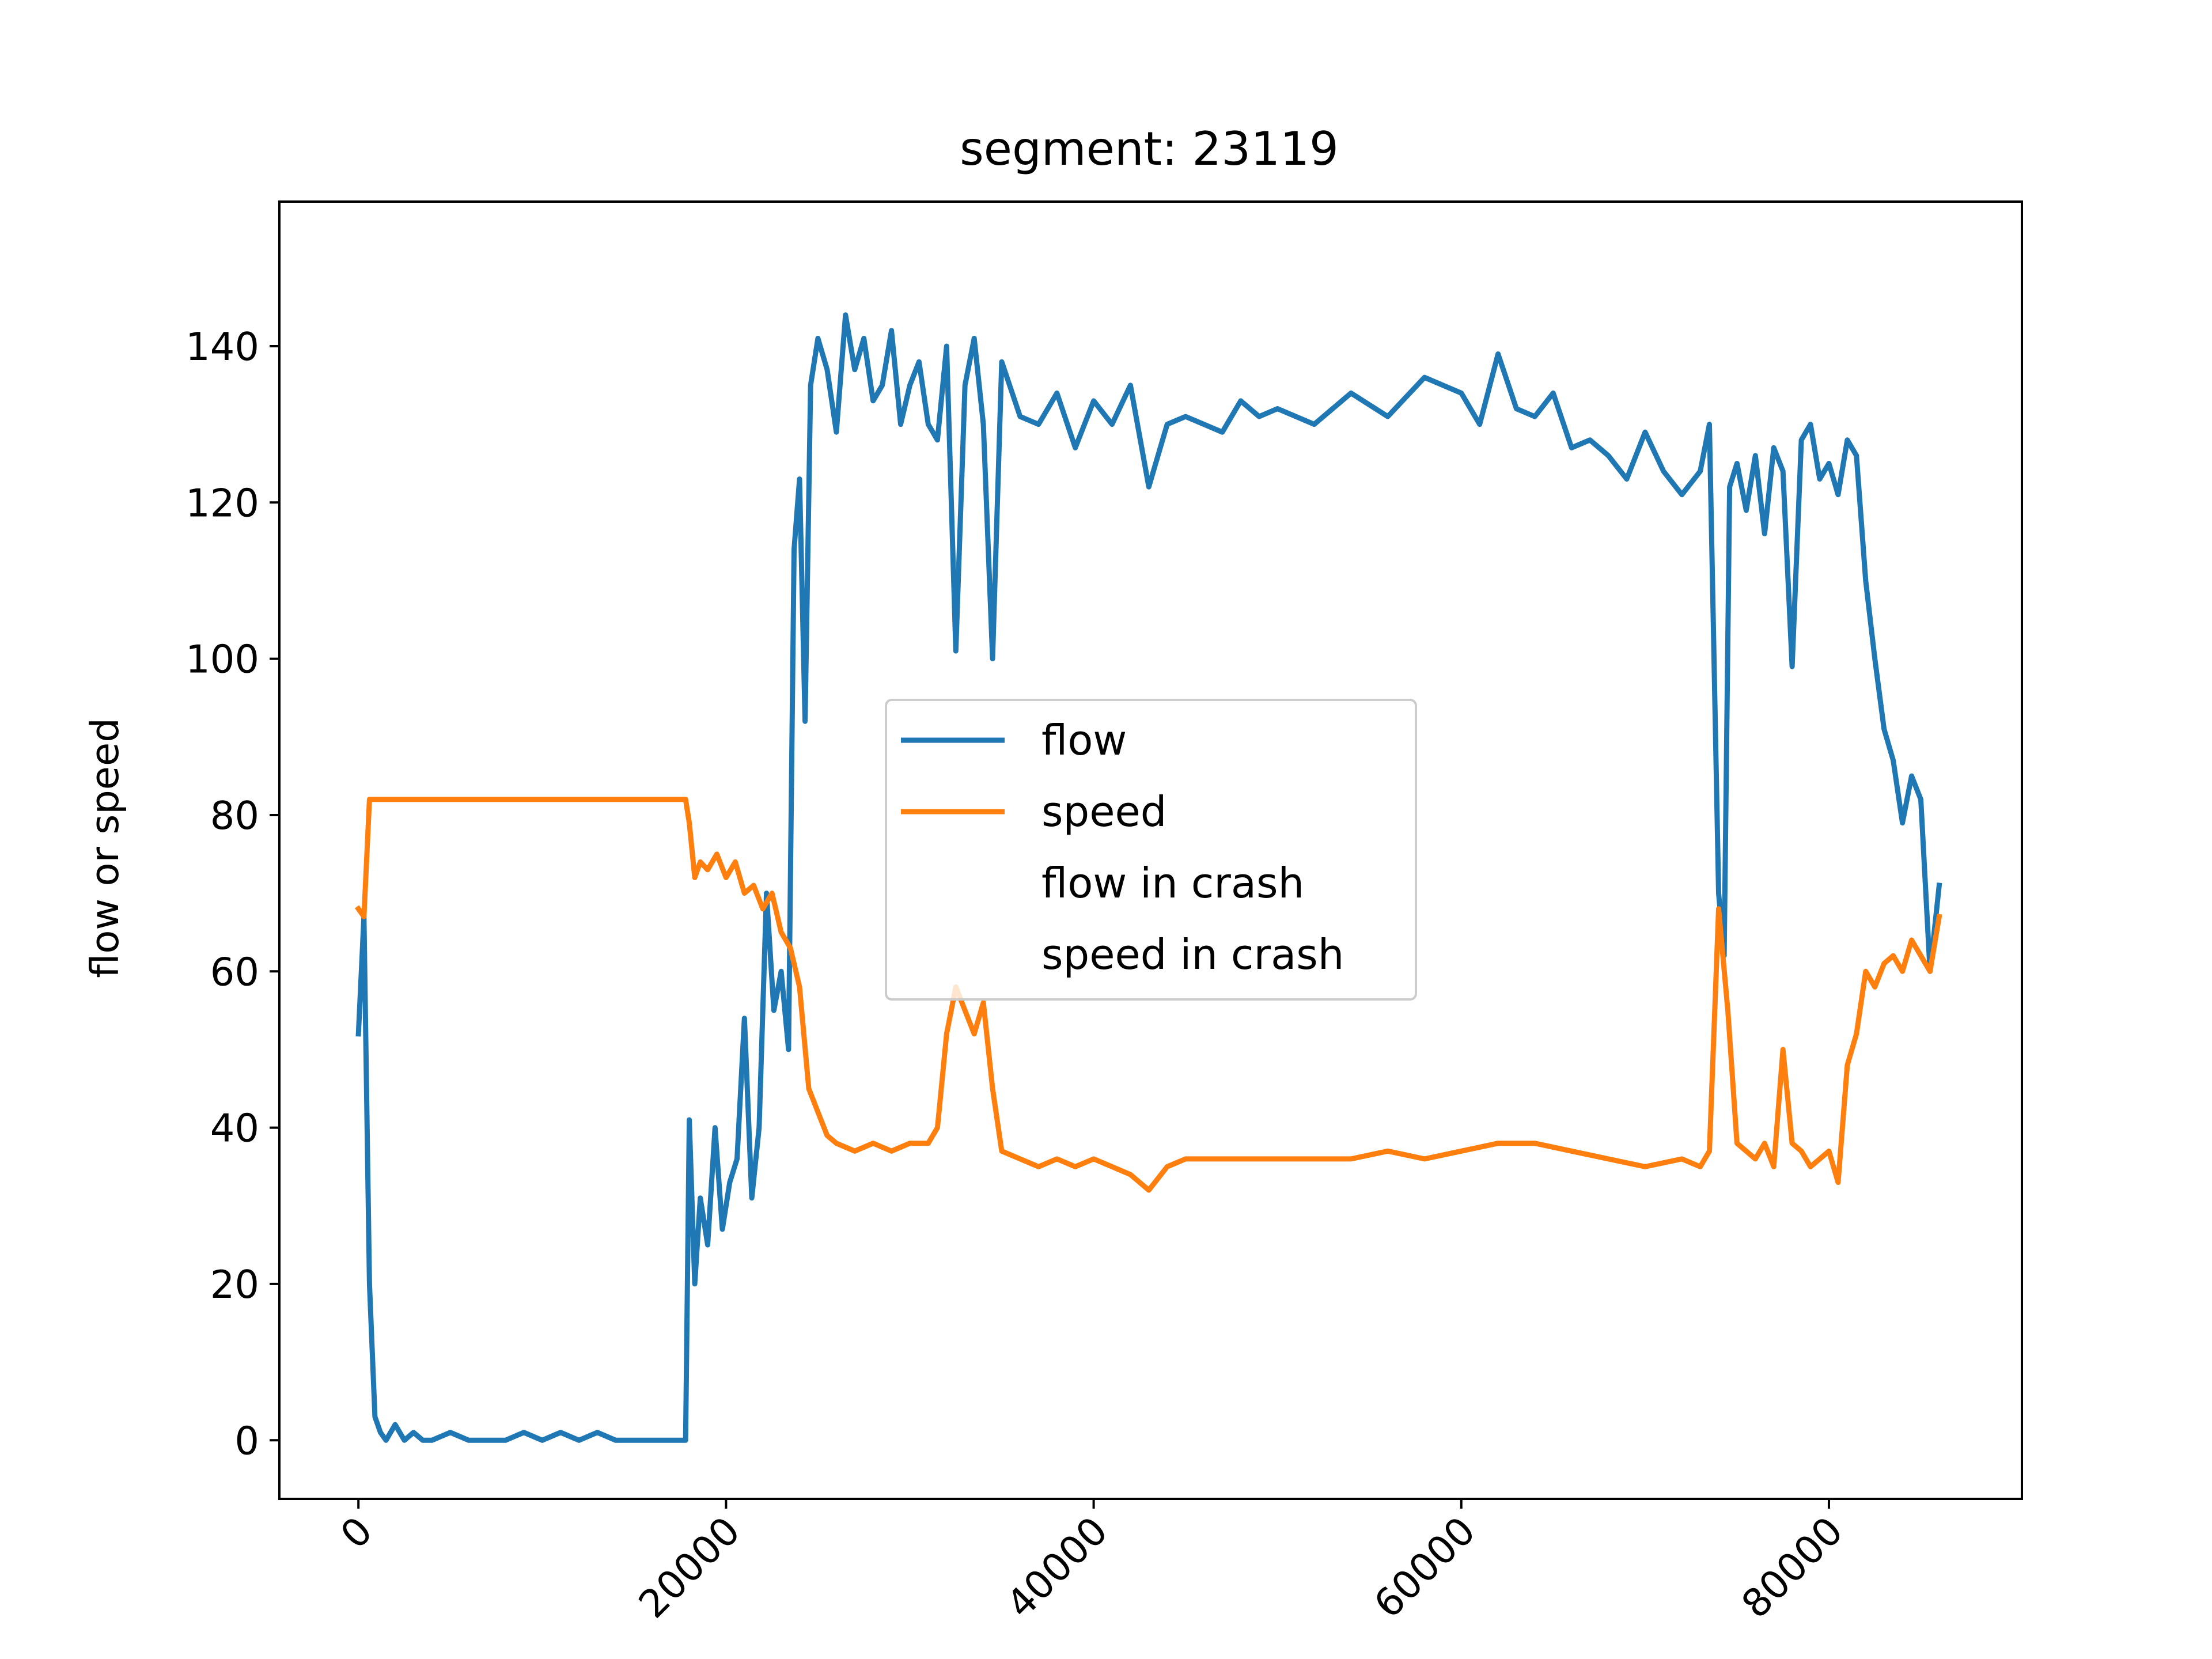  I want to click on y-tick-label: 20, so click(234, 1284).